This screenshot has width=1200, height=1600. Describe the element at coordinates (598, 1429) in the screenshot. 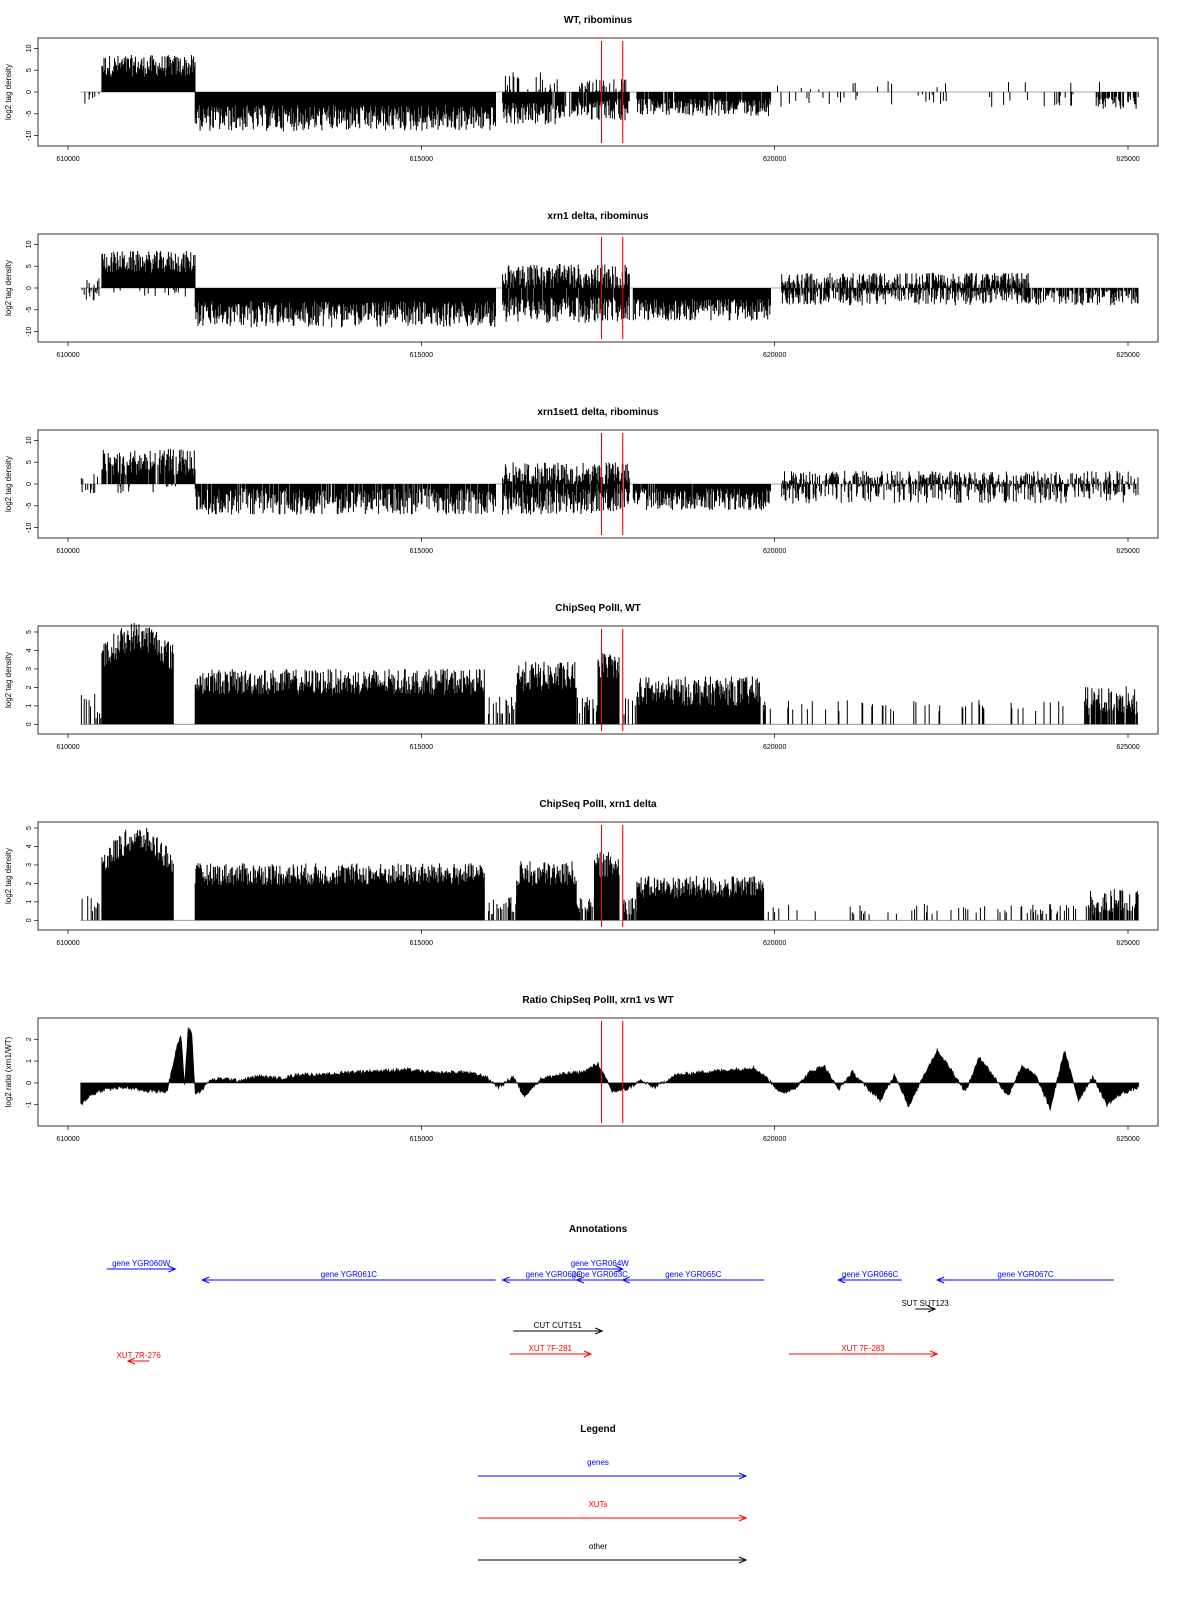

I see `legend-title: Legend` at that location.